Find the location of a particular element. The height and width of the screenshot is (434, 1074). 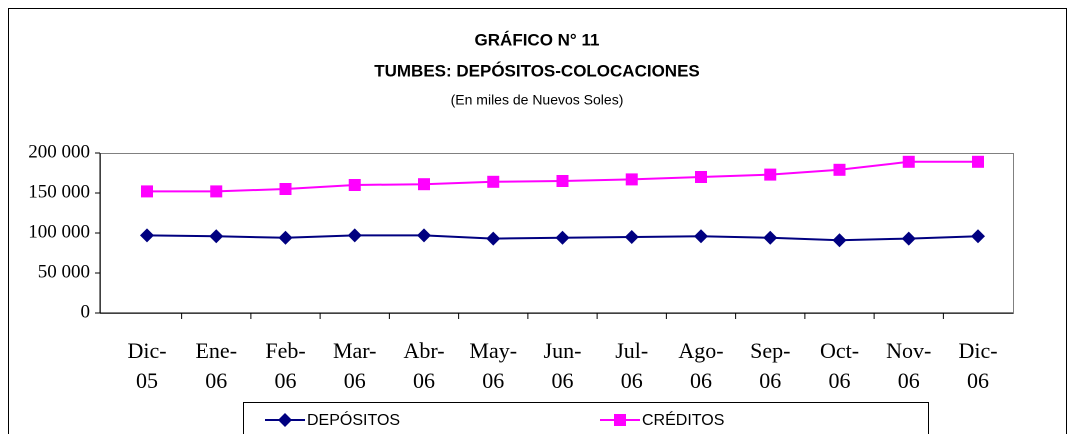

y-tick-label: 50 000 is located at coordinates (64, 271).